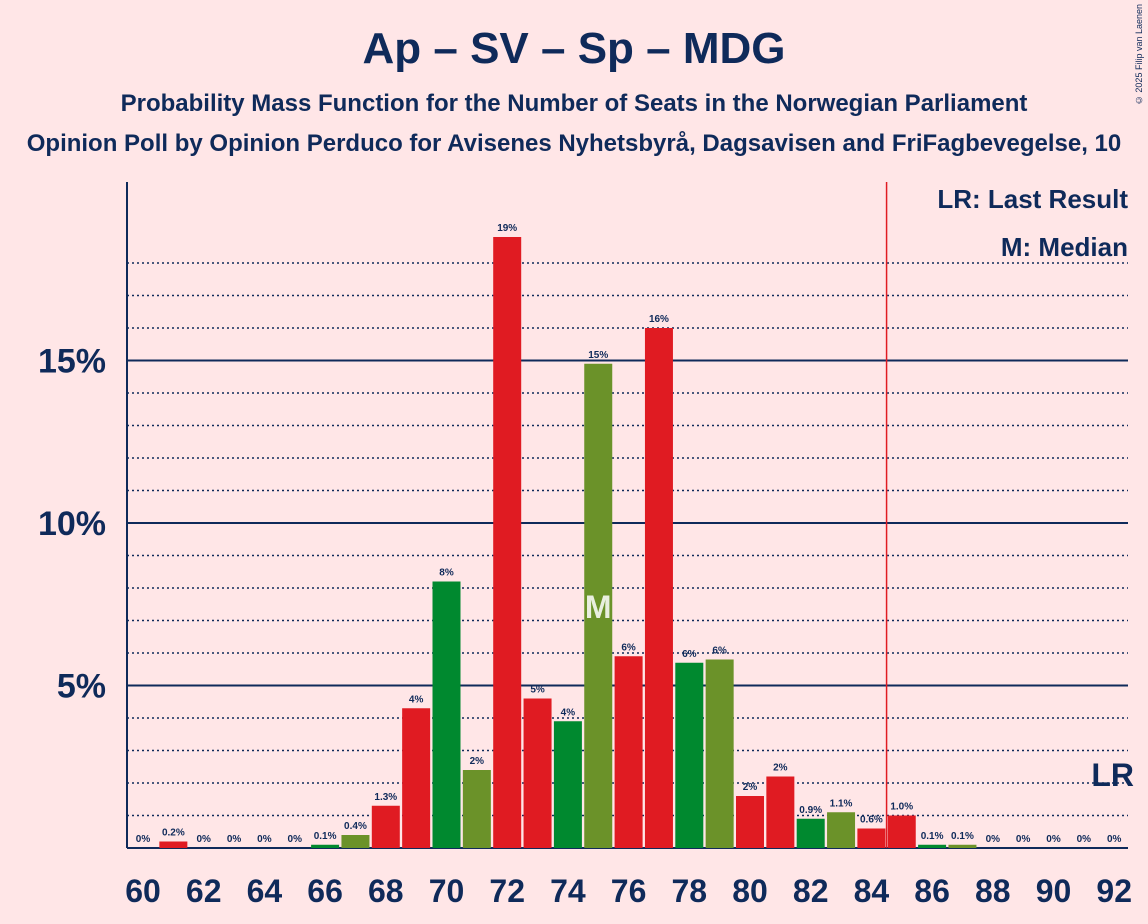 The height and width of the screenshot is (924, 1148). Describe the element at coordinates (355, 826) in the screenshot. I see `bar-value-label: 0.4%` at that location.